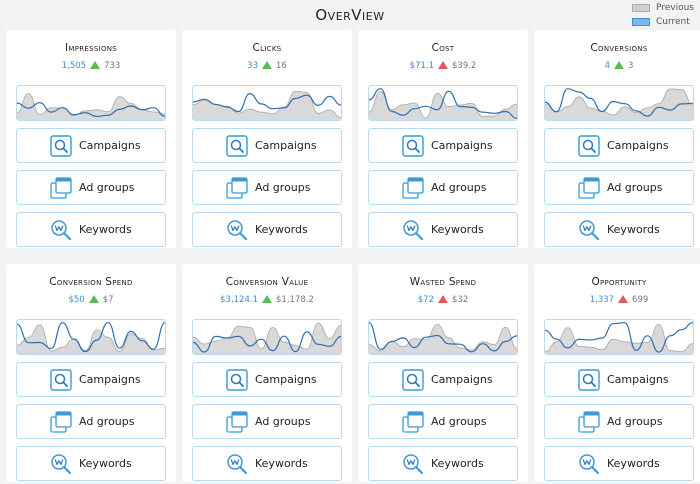 The width and height of the screenshot is (700, 484). Describe the element at coordinates (252, 66) in the screenshot. I see `metric-current-value: 33` at that location.